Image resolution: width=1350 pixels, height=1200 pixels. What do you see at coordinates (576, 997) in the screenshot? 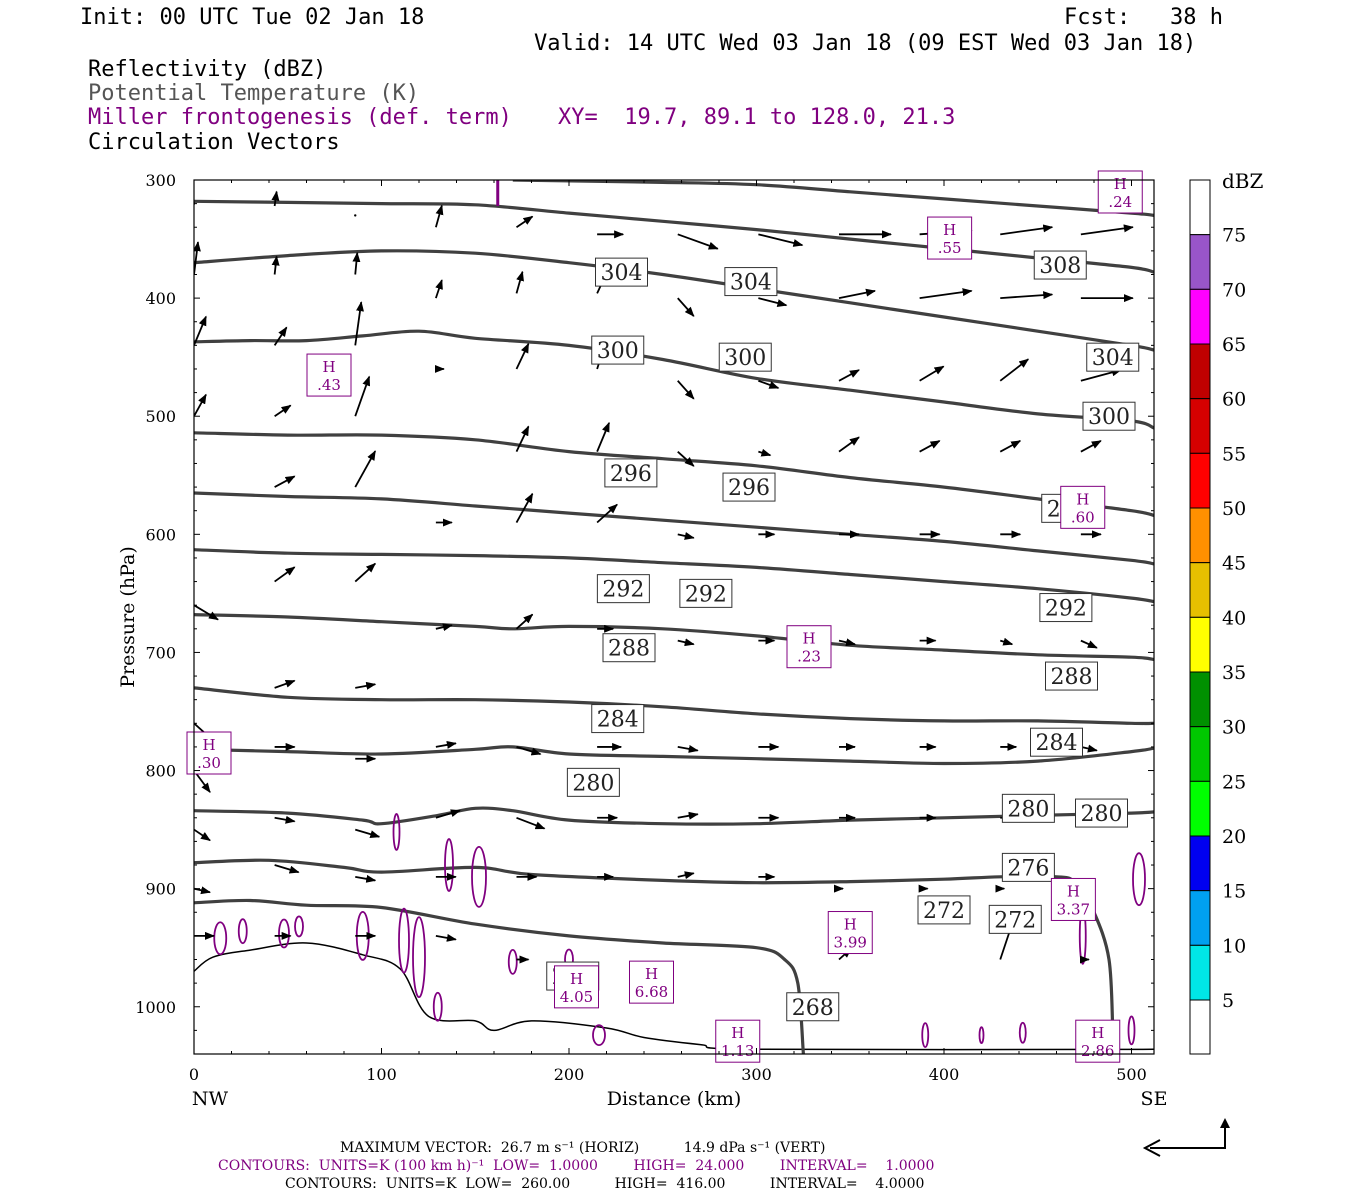
I see `frontogenesis-max-value: 4.05` at bounding box center [576, 997].